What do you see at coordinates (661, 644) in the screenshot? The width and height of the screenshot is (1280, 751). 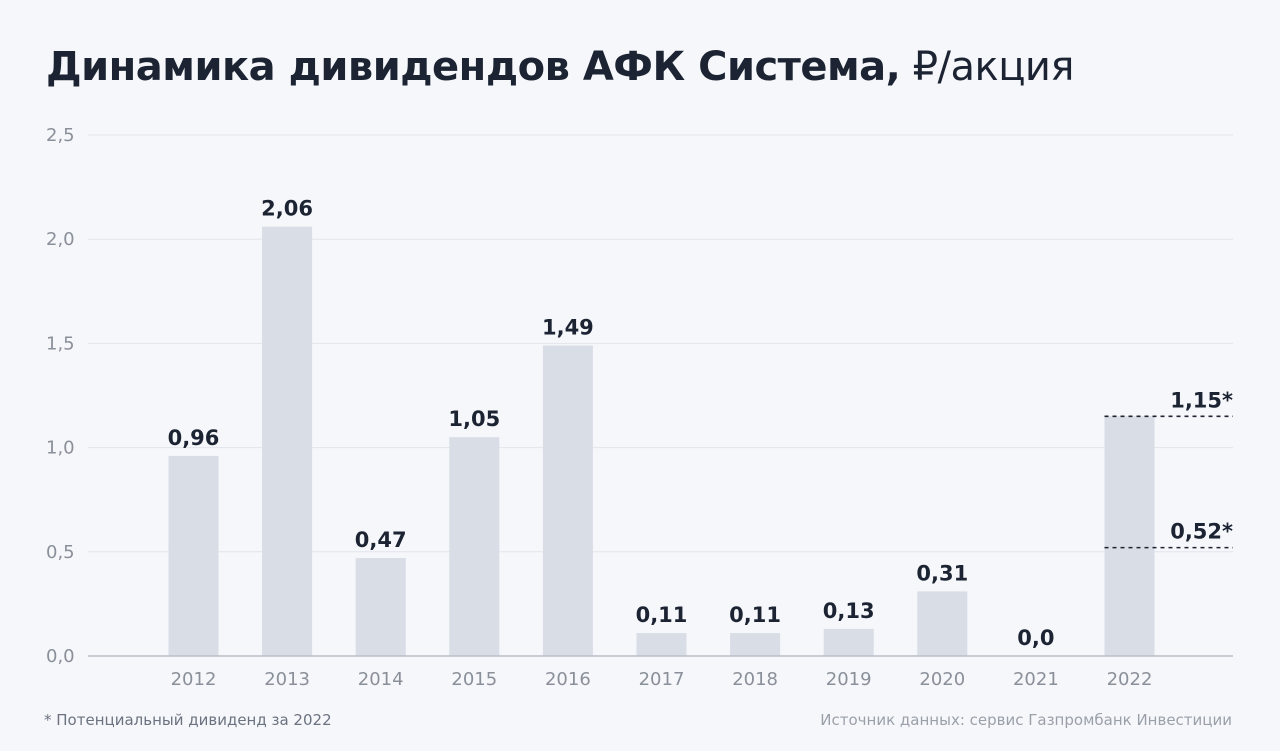 I see `bar-2017` at bounding box center [661, 644].